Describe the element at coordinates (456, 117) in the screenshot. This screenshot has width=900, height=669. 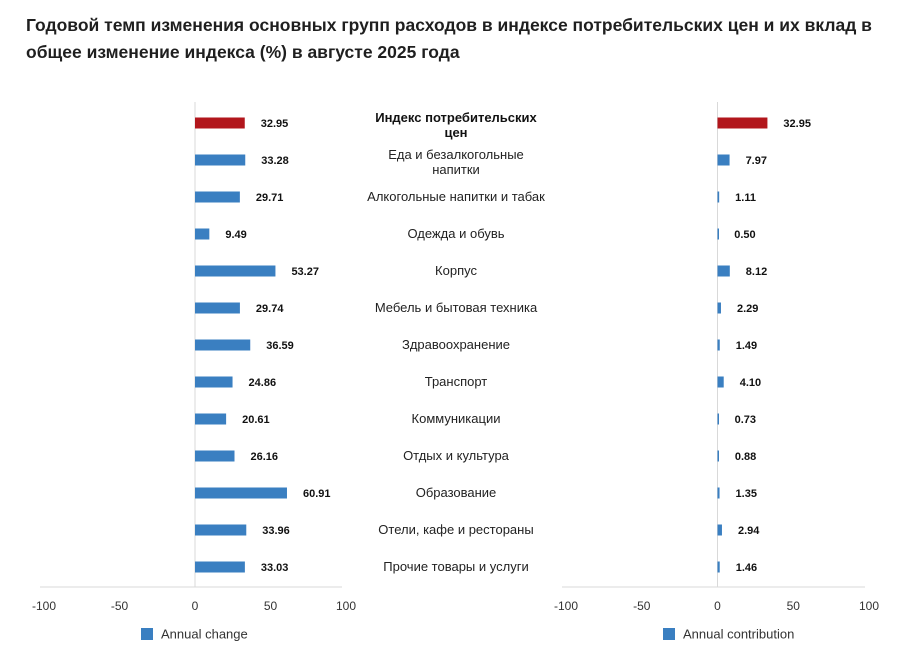
I see `category-label-line: Индекс потребительских` at that location.